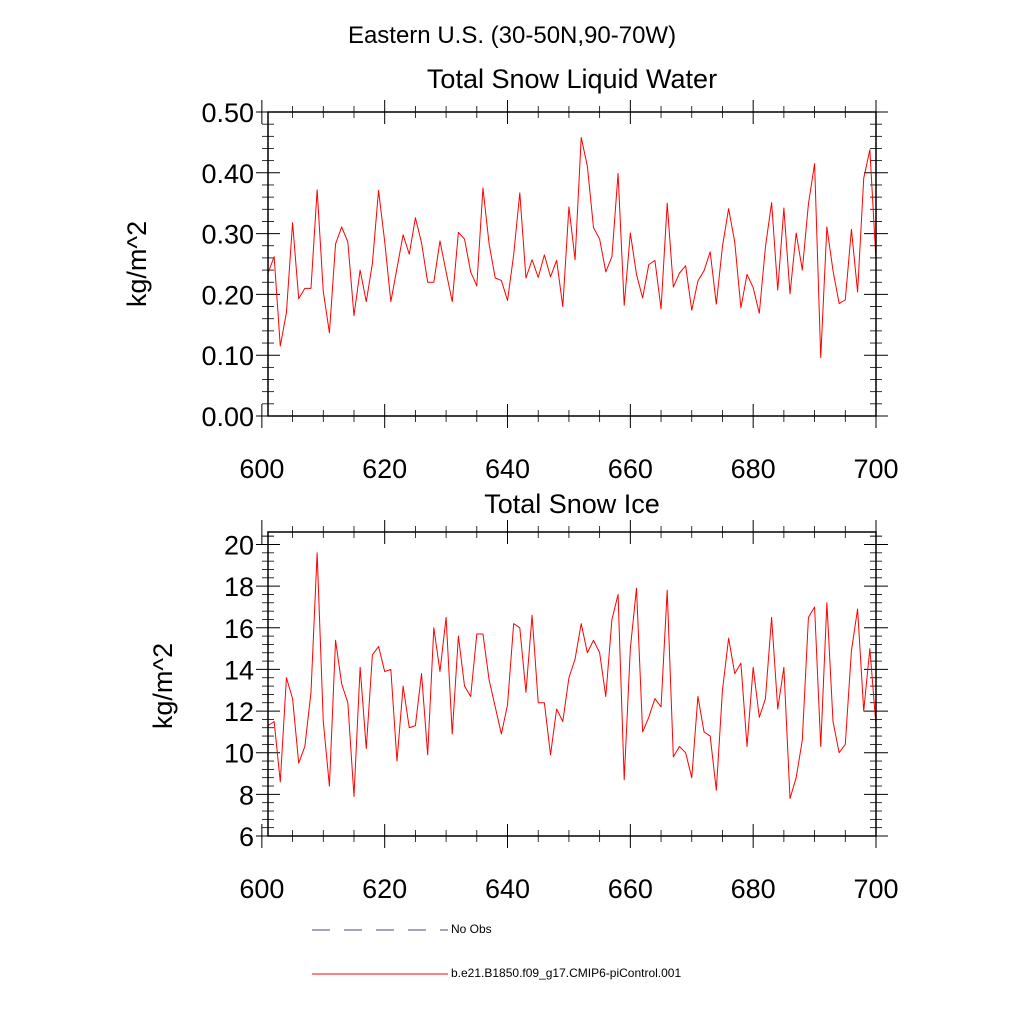 The height and width of the screenshot is (1024, 1024). What do you see at coordinates (566, 973) in the screenshot?
I see `legend-label-control-run: b.e21.B1850.f09_g17.CMIP6-piControl.001` at bounding box center [566, 973].